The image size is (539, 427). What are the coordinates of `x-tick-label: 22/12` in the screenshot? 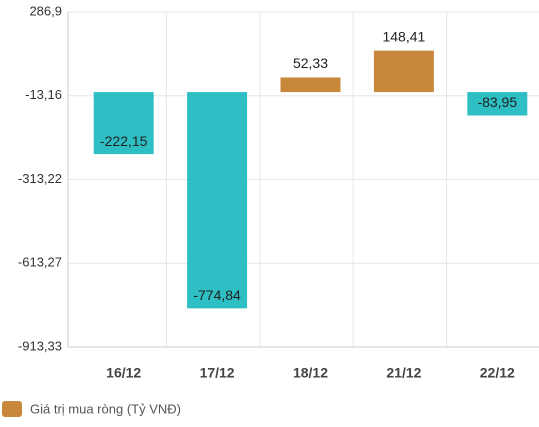 It's located at (497, 373).